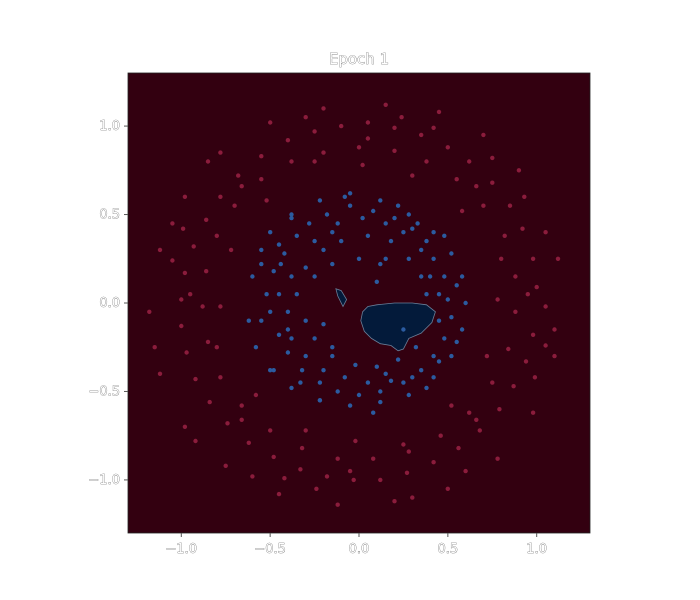 The height and width of the screenshot is (600, 700). I want to click on y-tick-label: 1.0, so click(109, 126).